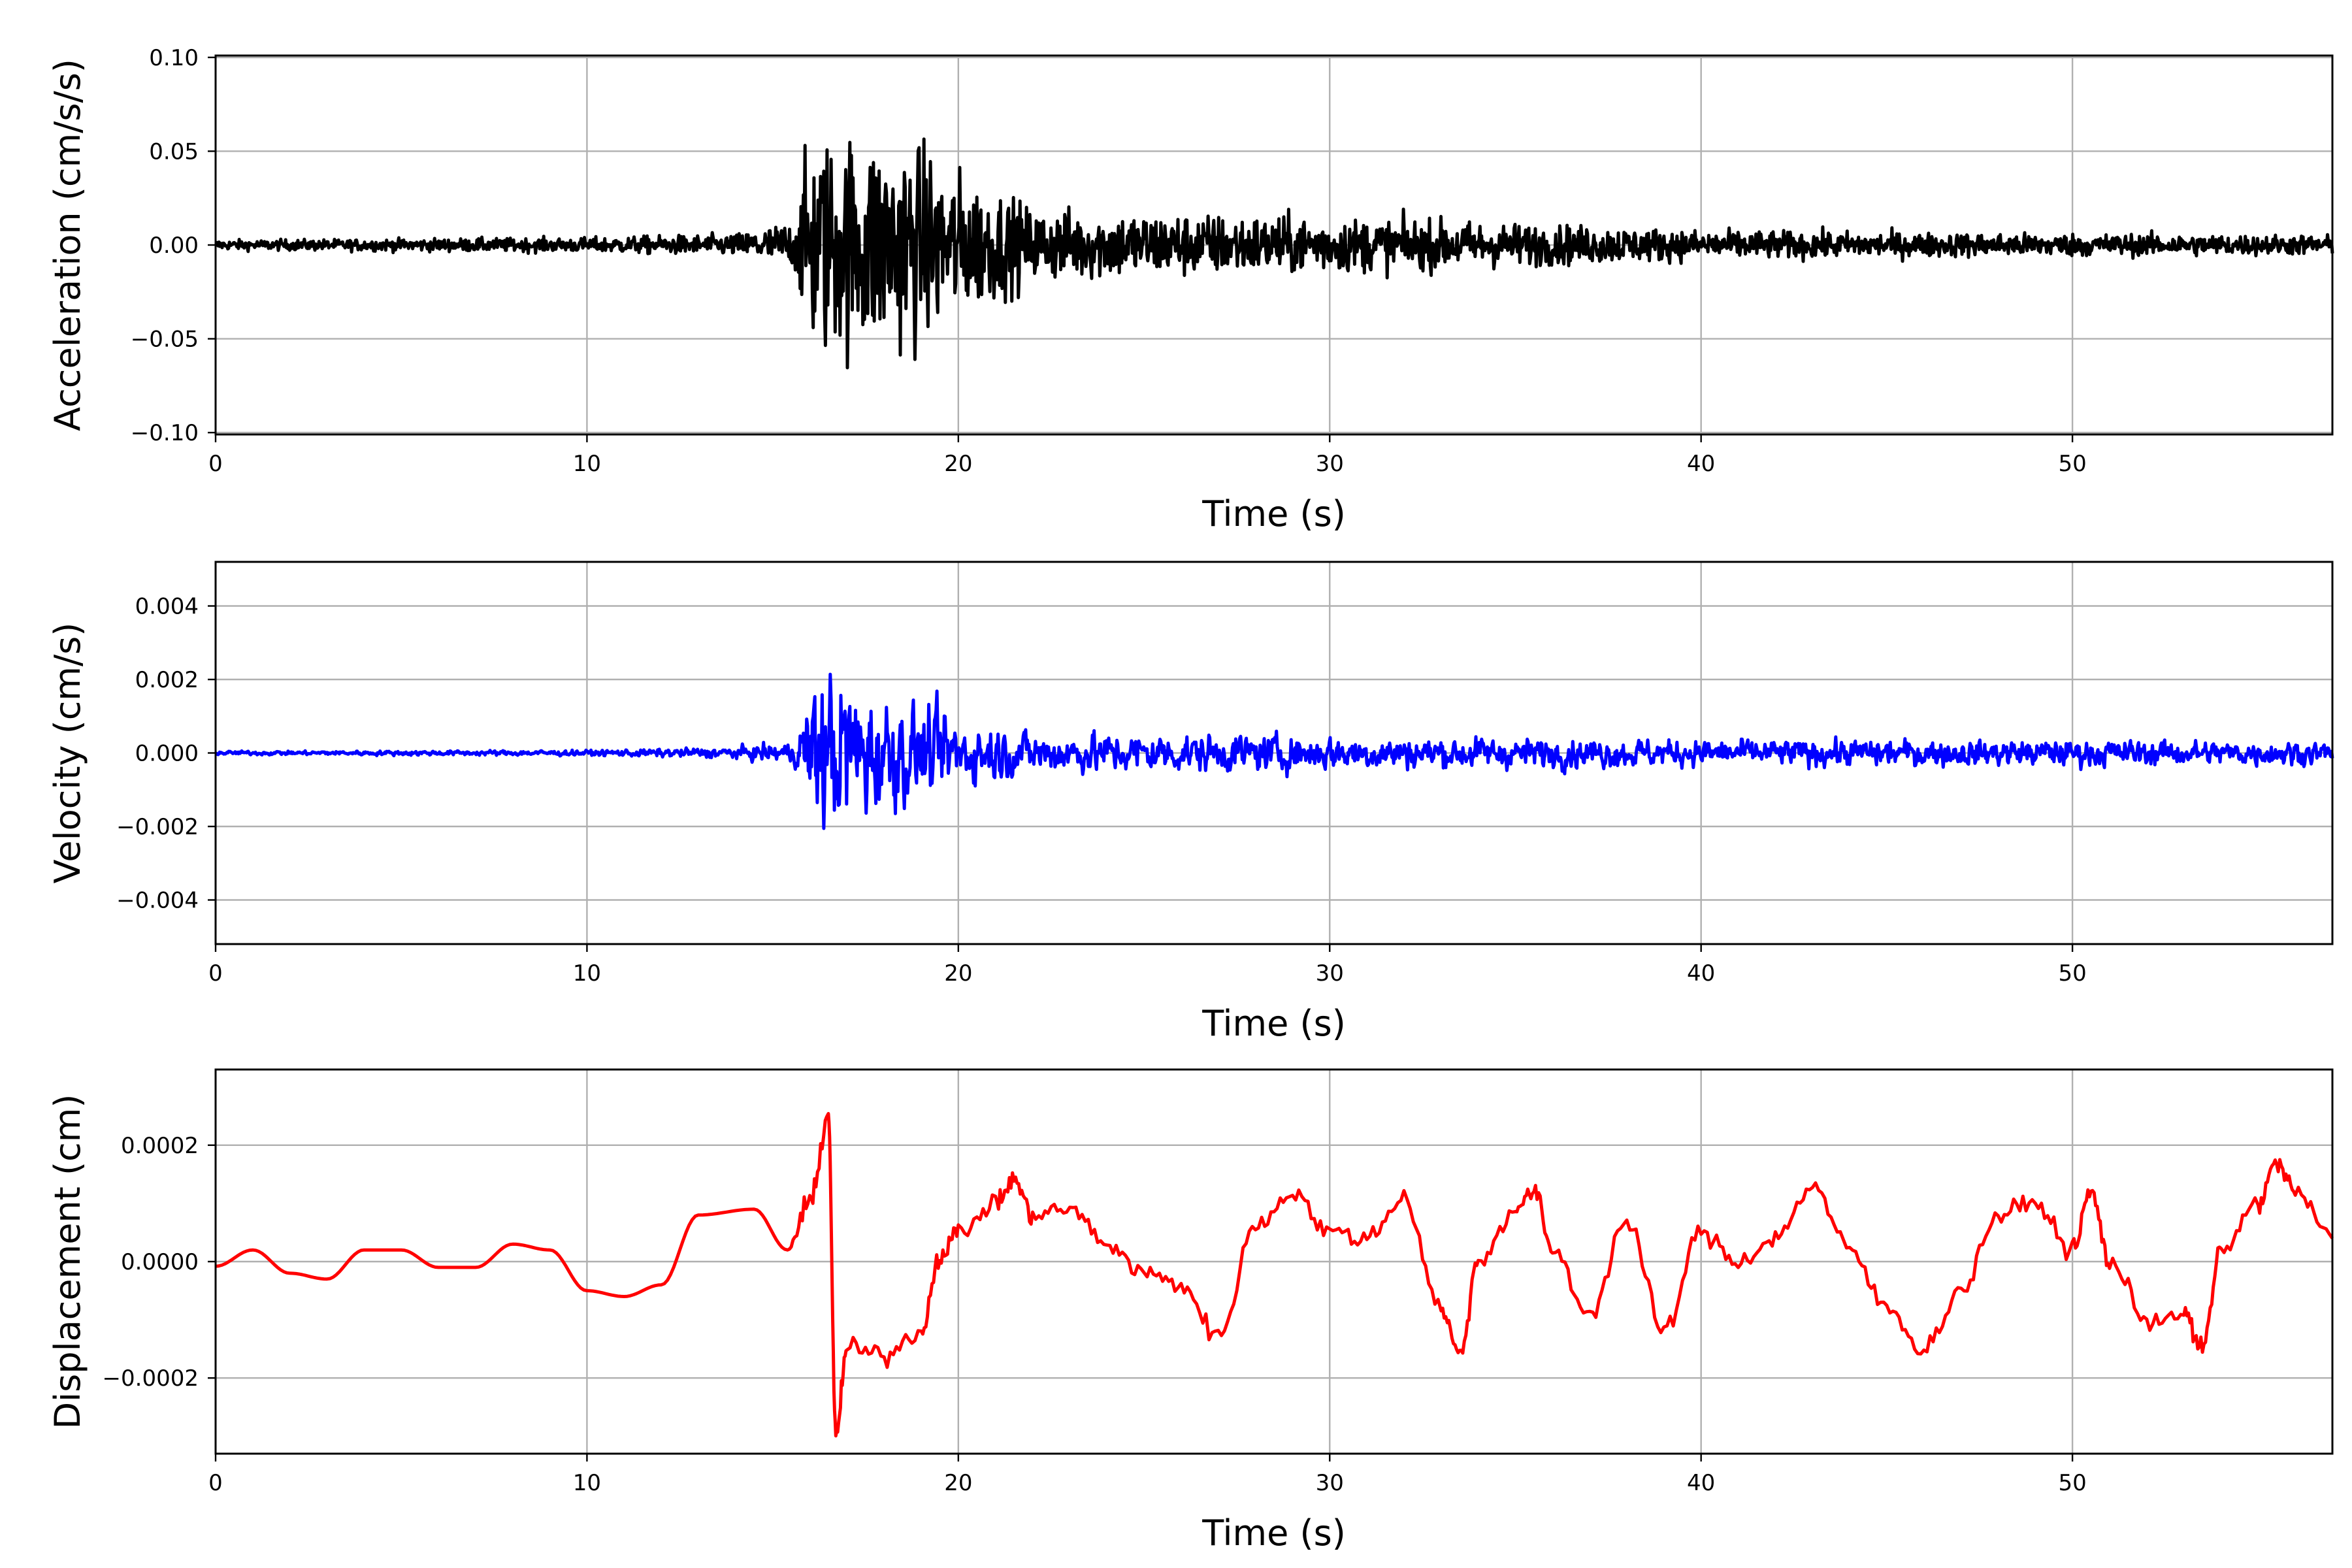  I want to click on displacement-ytick-label-0: 0.0002, so click(160, 1146).